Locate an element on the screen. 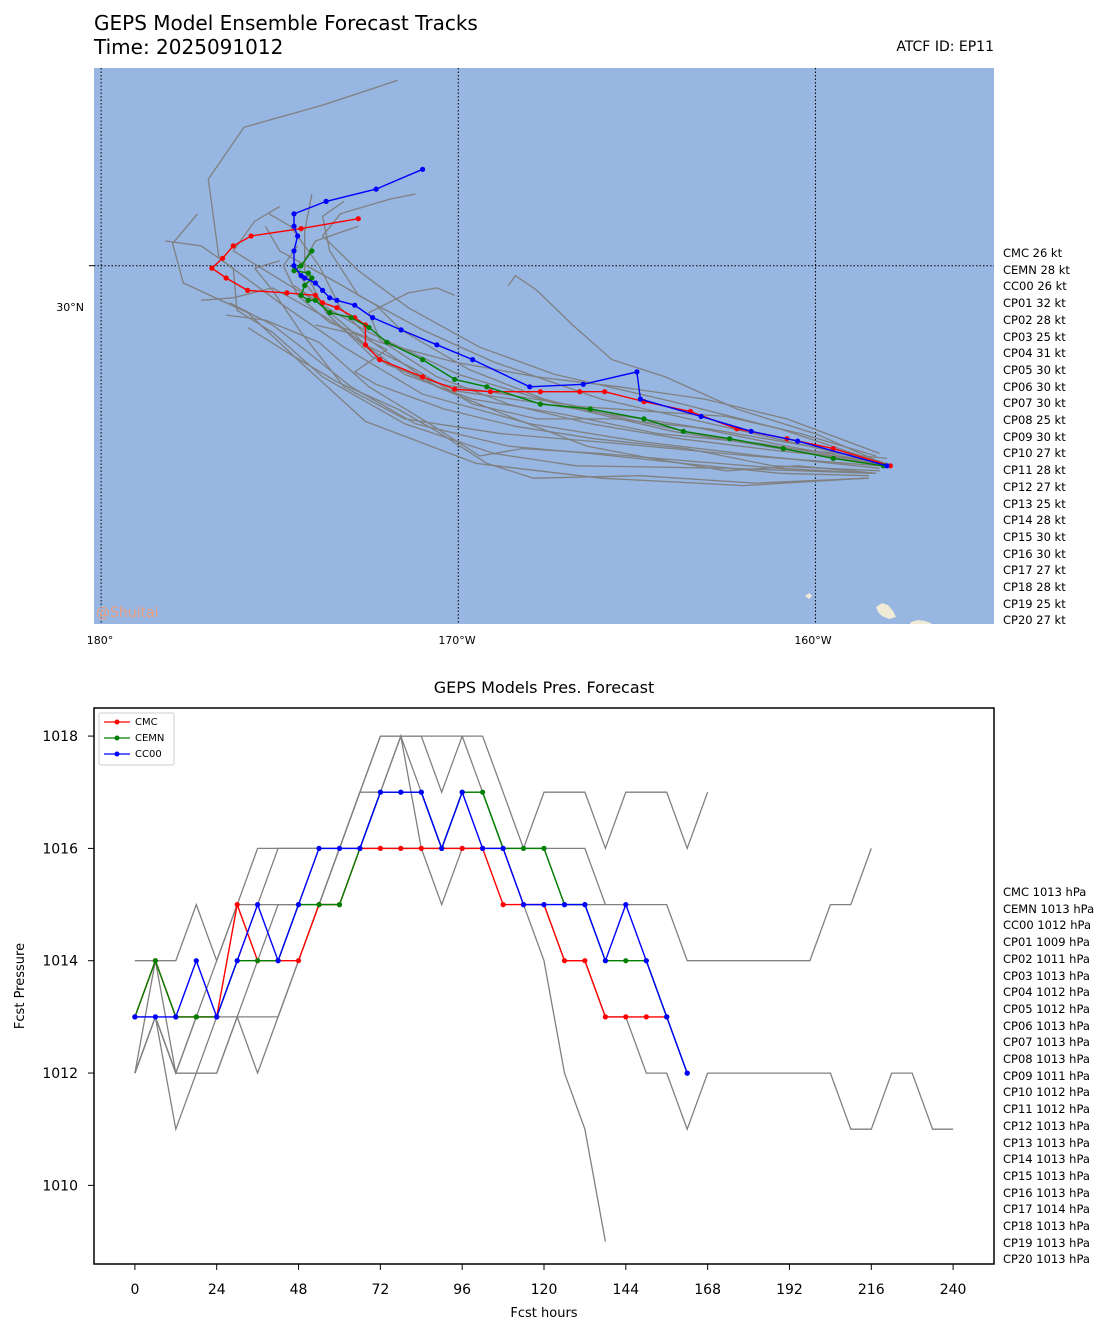  legend-label-cc00: CC00 is located at coordinates (148, 754).